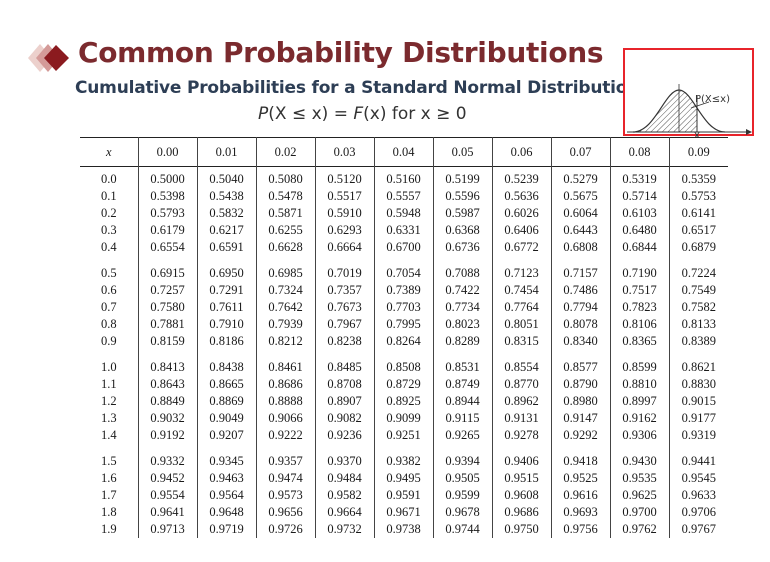  What do you see at coordinates (167, 478) in the screenshot?
I see `probability-cell: 0.9452` at bounding box center [167, 478].